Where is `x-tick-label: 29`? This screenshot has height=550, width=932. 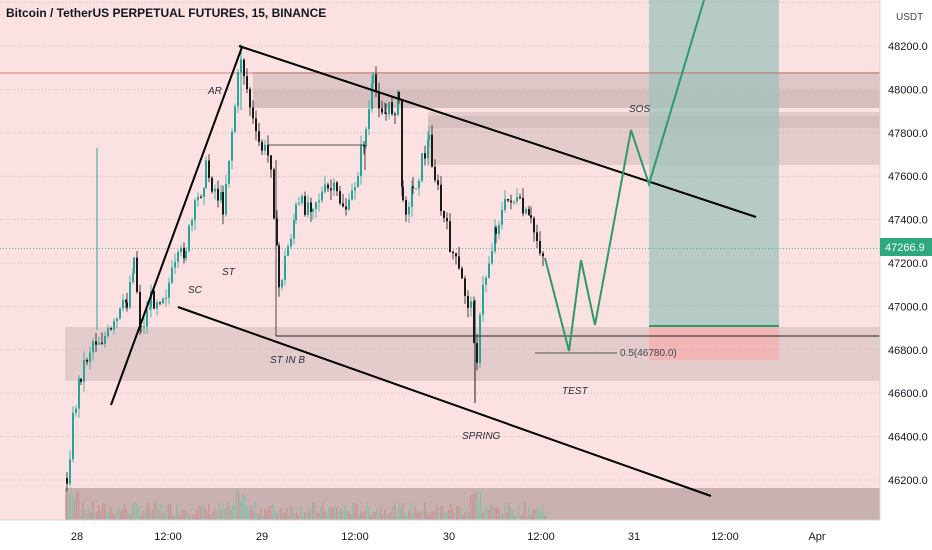
x-tick-label: 29 is located at coordinates (262, 537).